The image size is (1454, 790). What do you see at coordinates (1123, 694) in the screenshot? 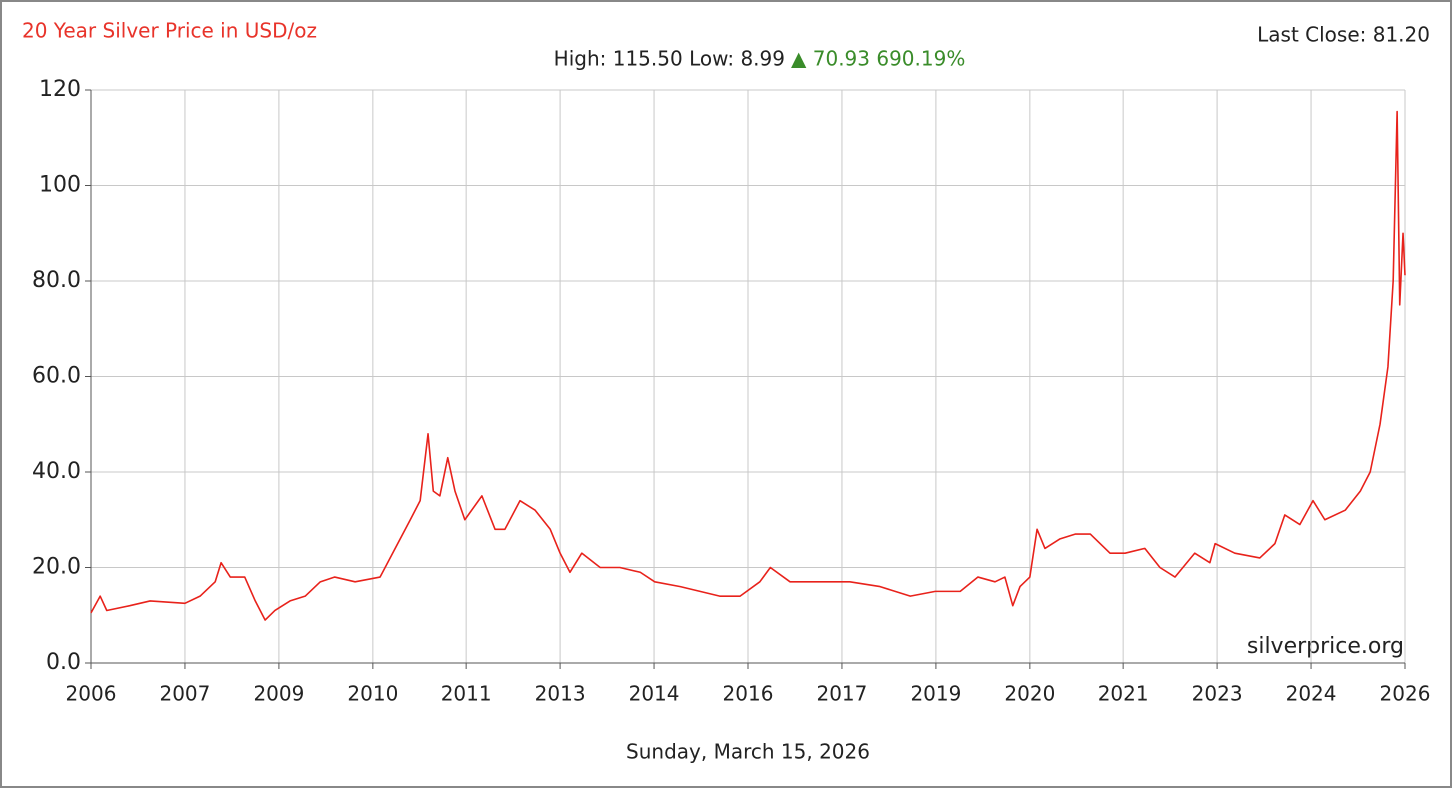
I see `x-tick-label: 2021` at bounding box center [1123, 694].